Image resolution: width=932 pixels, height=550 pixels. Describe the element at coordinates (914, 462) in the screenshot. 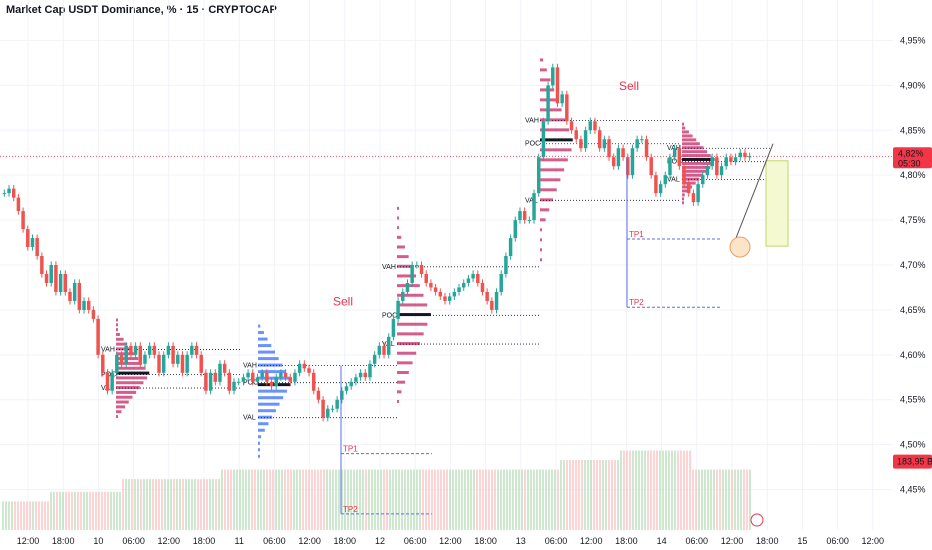

I see `volume-label: 183,95 B` at that location.